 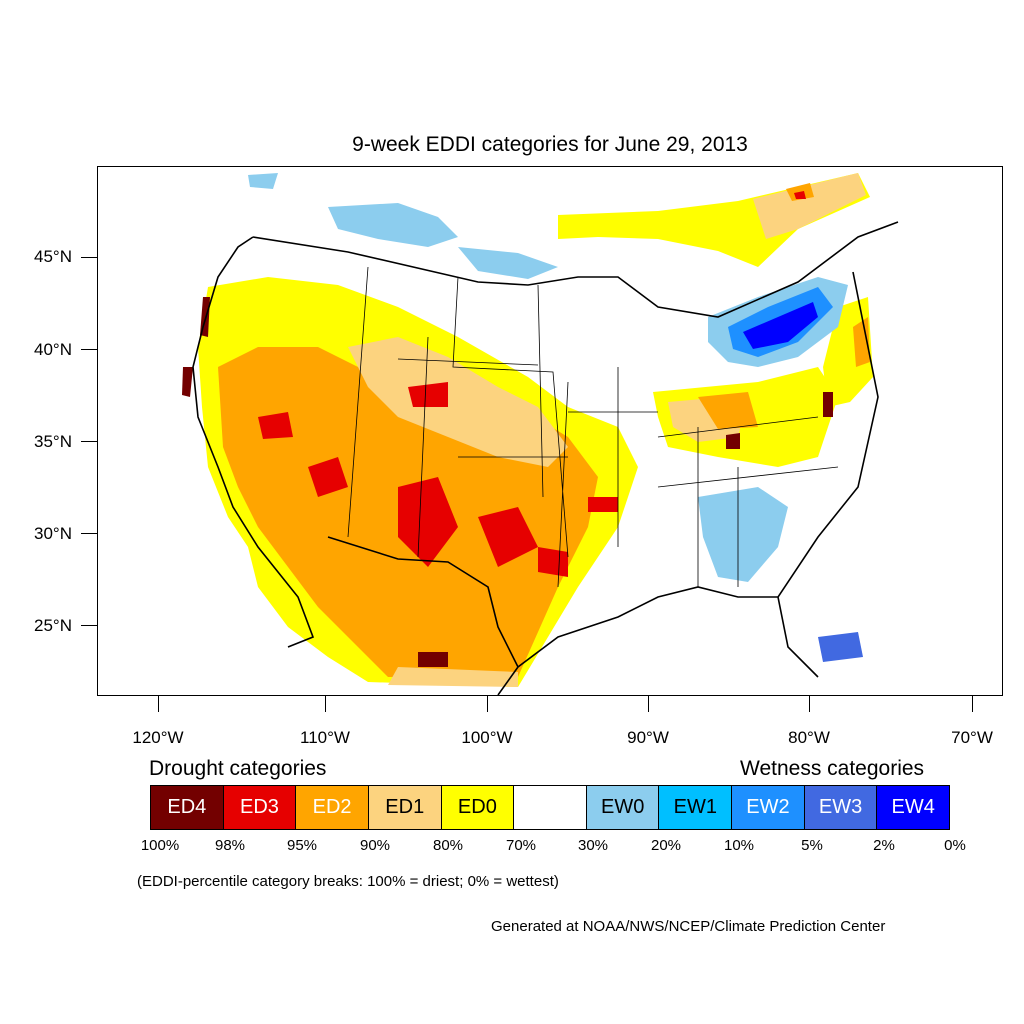 What do you see at coordinates (230, 845) in the screenshot?
I see `legend-percentile: 98%` at bounding box center [230, 845].